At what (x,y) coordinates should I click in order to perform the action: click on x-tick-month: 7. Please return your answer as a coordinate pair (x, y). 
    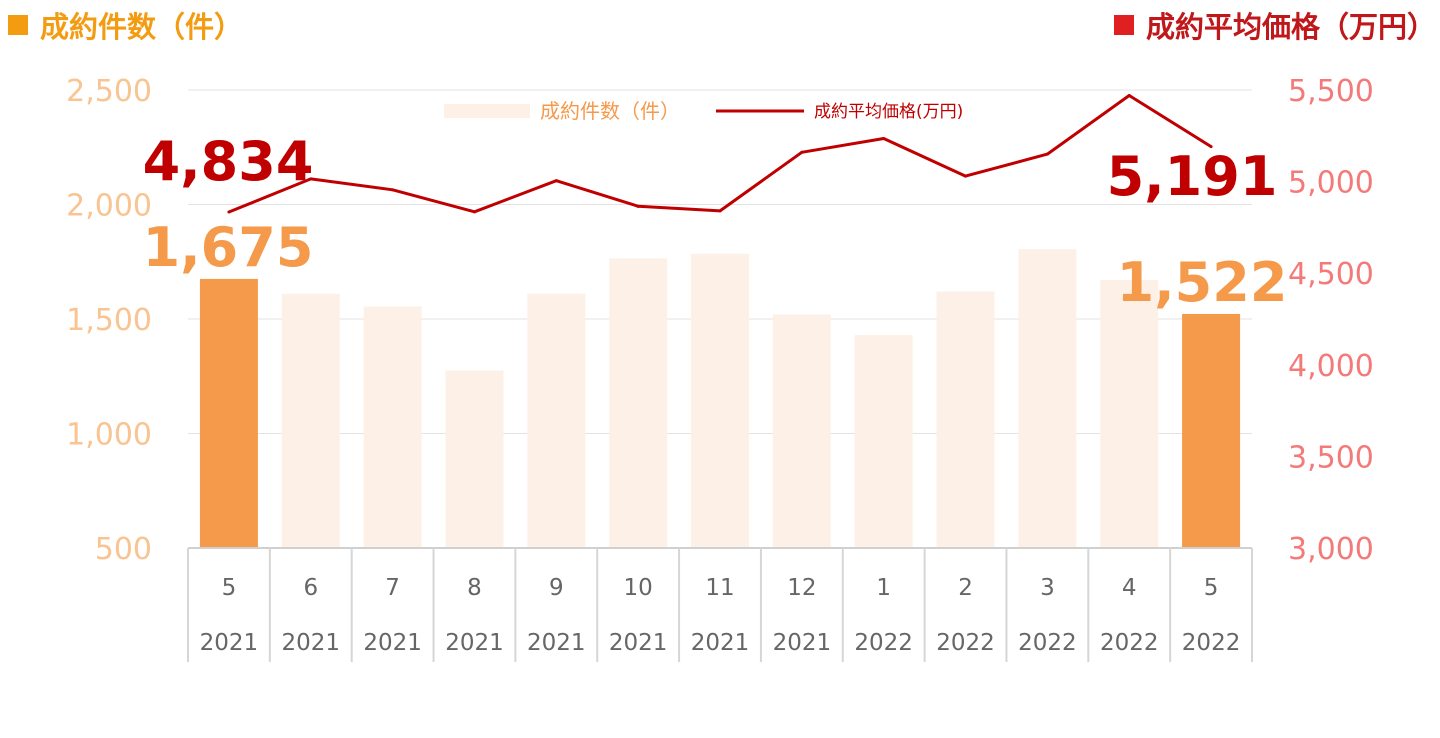
    Looking at the image, I should click on (392, 588).